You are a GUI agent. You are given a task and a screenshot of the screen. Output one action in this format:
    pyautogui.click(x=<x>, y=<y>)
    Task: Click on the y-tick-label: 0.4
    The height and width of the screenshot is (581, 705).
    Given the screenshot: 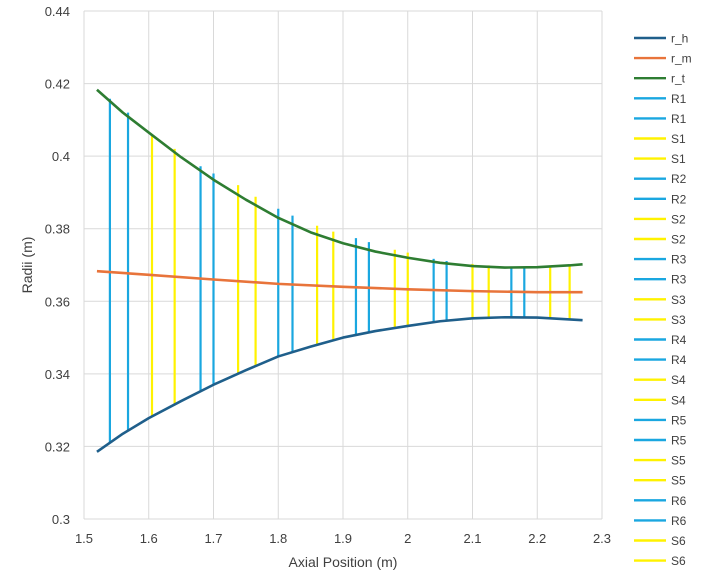 What is the action you would take?
    pyautogui.click(x=61, y=156)
    